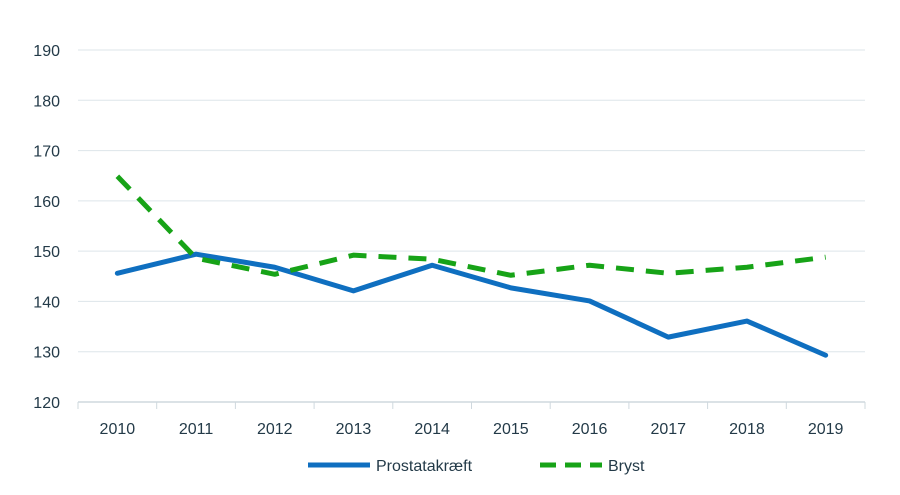 This screenshot has height=495, width=900. Describe the element at coordinates (354, 429) in the screenshot. I see `x-tick-label: 2013` at that location.